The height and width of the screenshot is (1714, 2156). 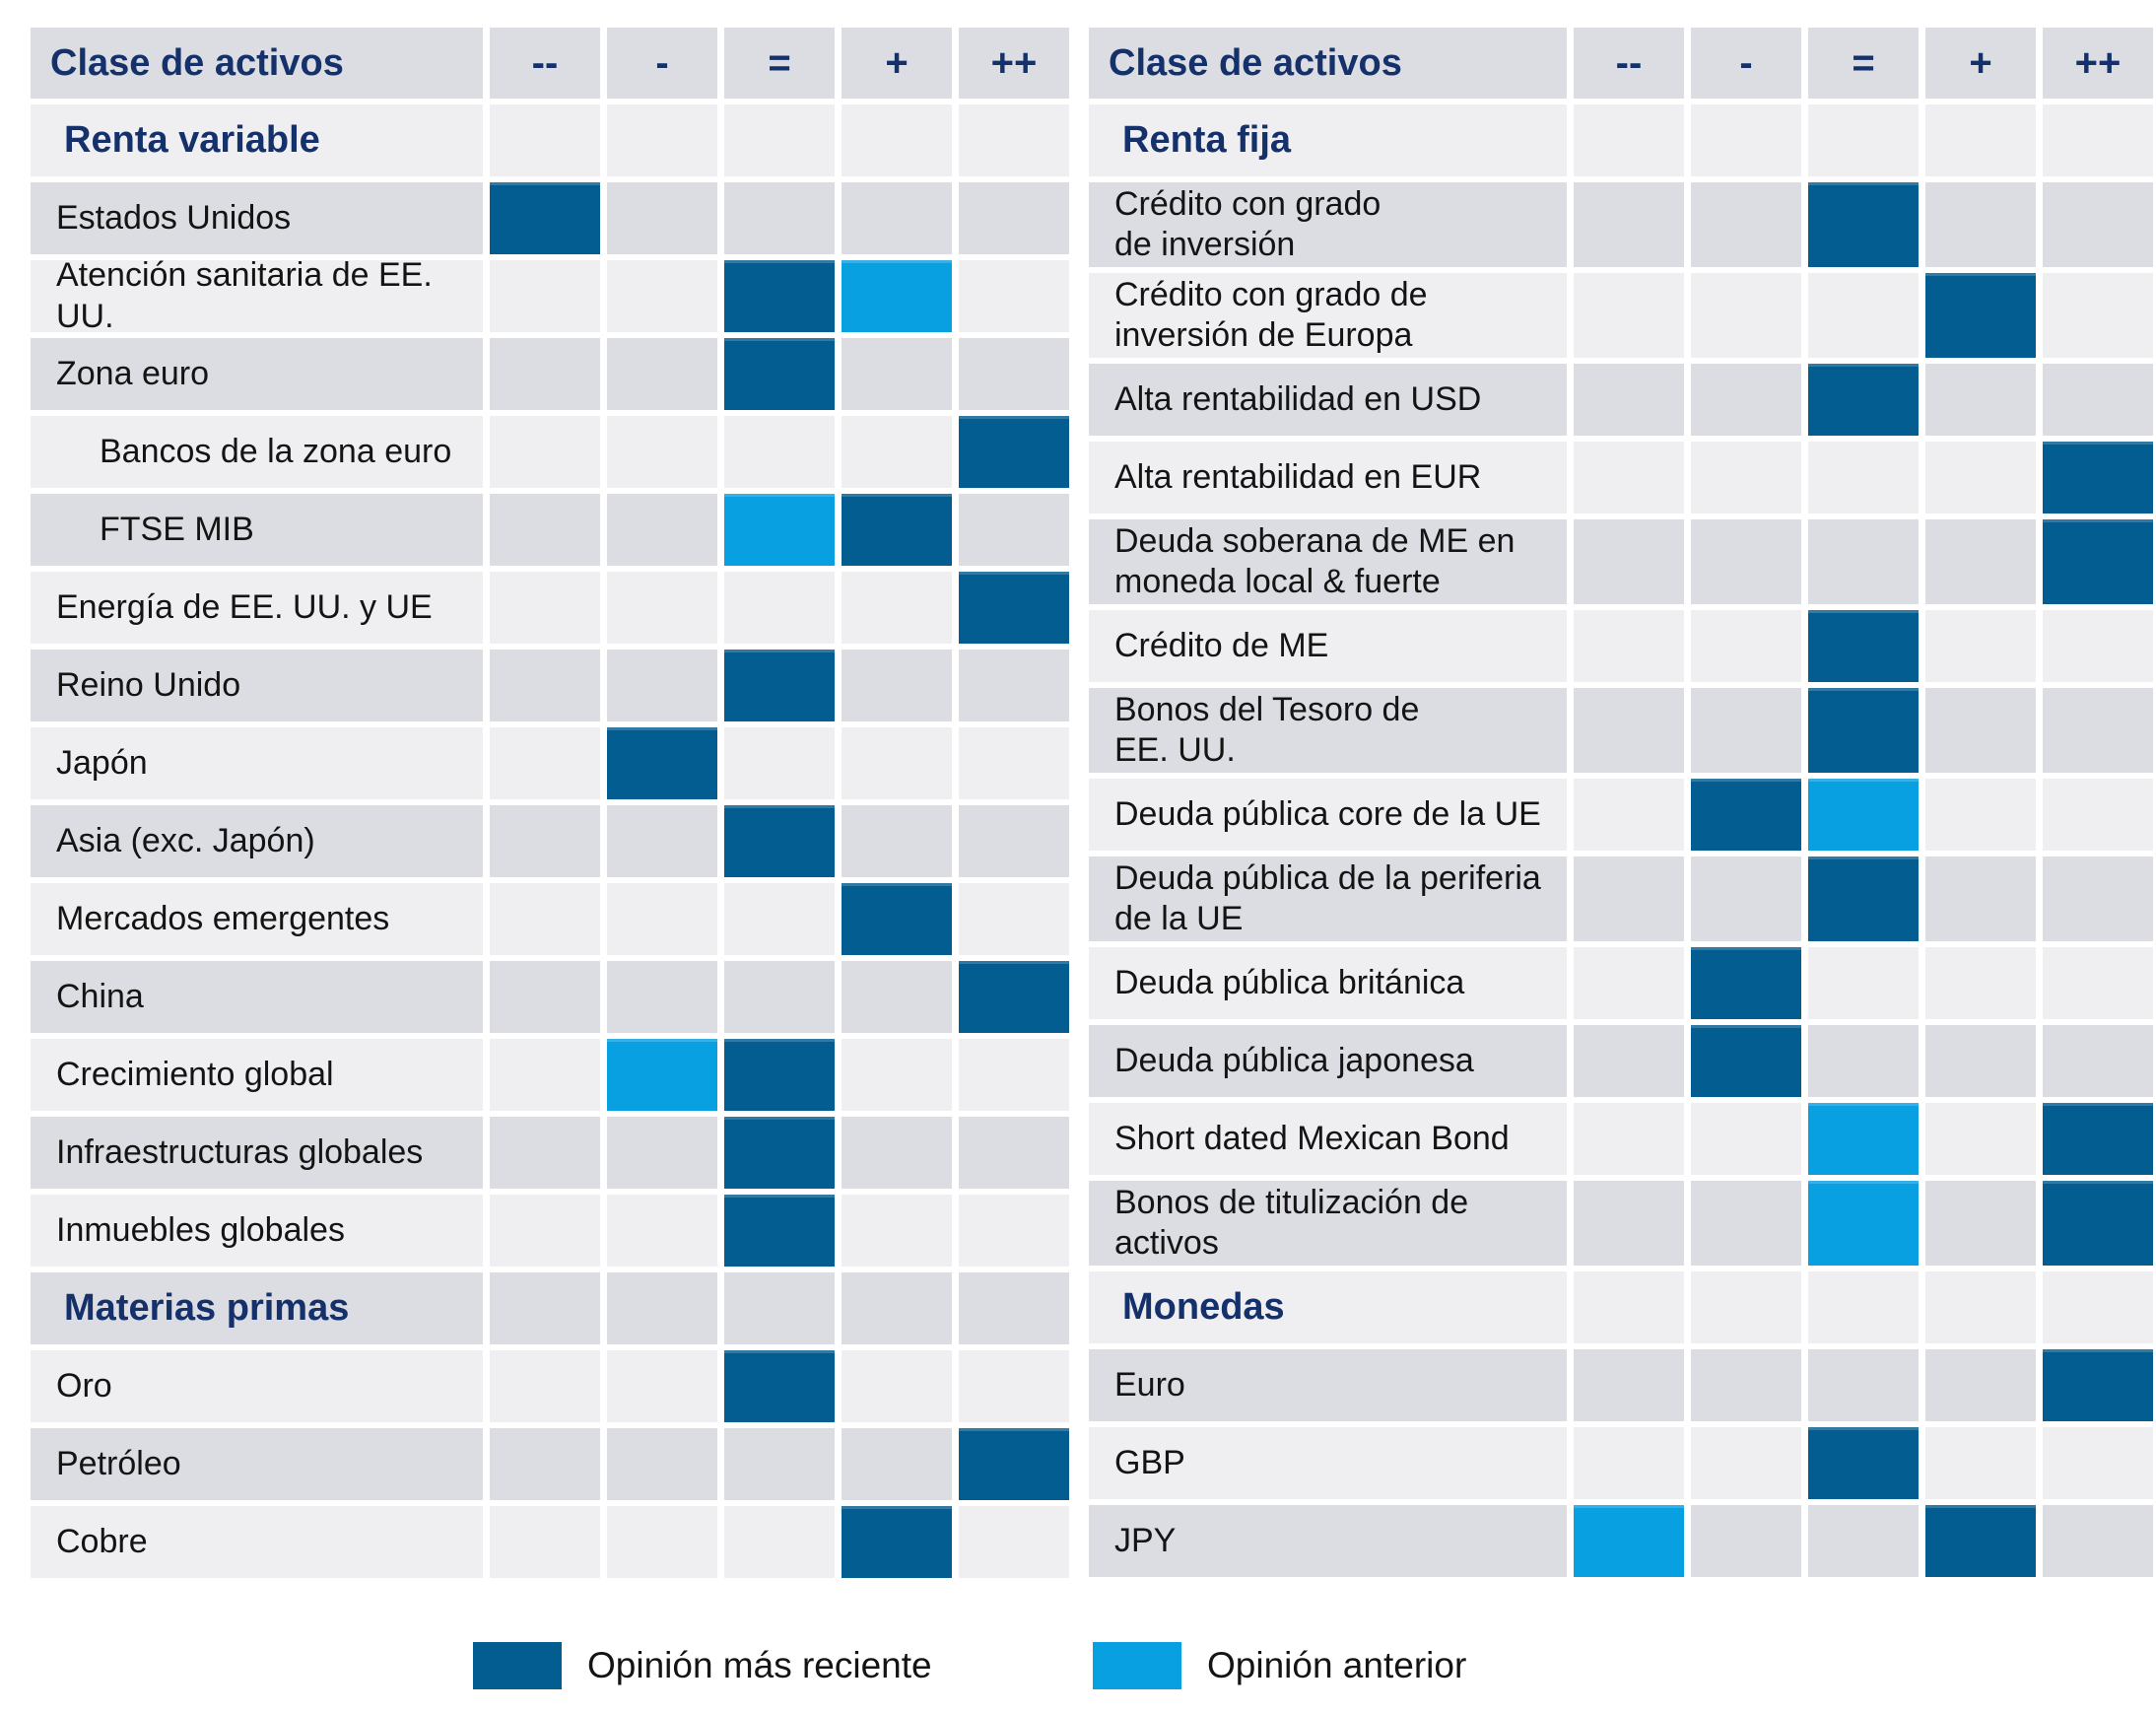 I want to click on column-header-symbol: ++, so click(x=2098, y=63).